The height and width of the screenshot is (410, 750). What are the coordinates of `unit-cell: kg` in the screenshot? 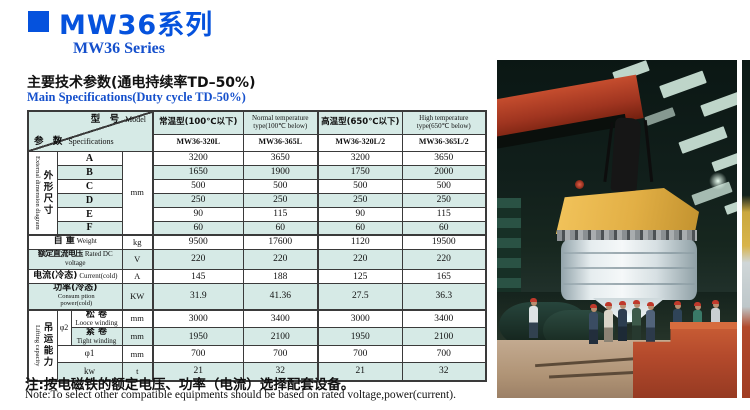 It's located at (137, 242).